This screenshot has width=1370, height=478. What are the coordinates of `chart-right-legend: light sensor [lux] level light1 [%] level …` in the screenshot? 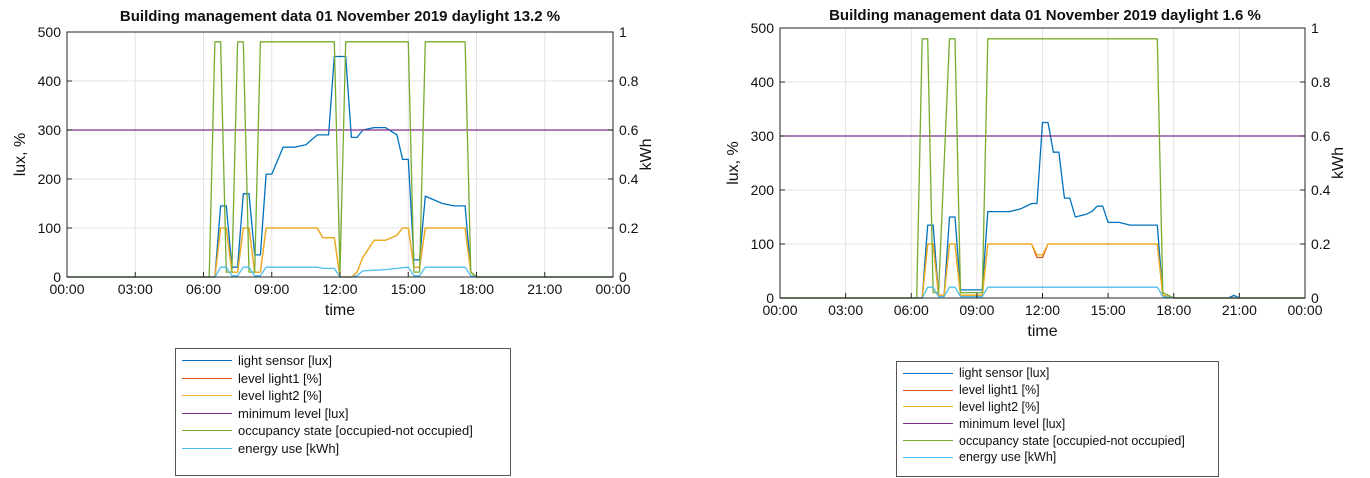 It's located at (1057, 419).